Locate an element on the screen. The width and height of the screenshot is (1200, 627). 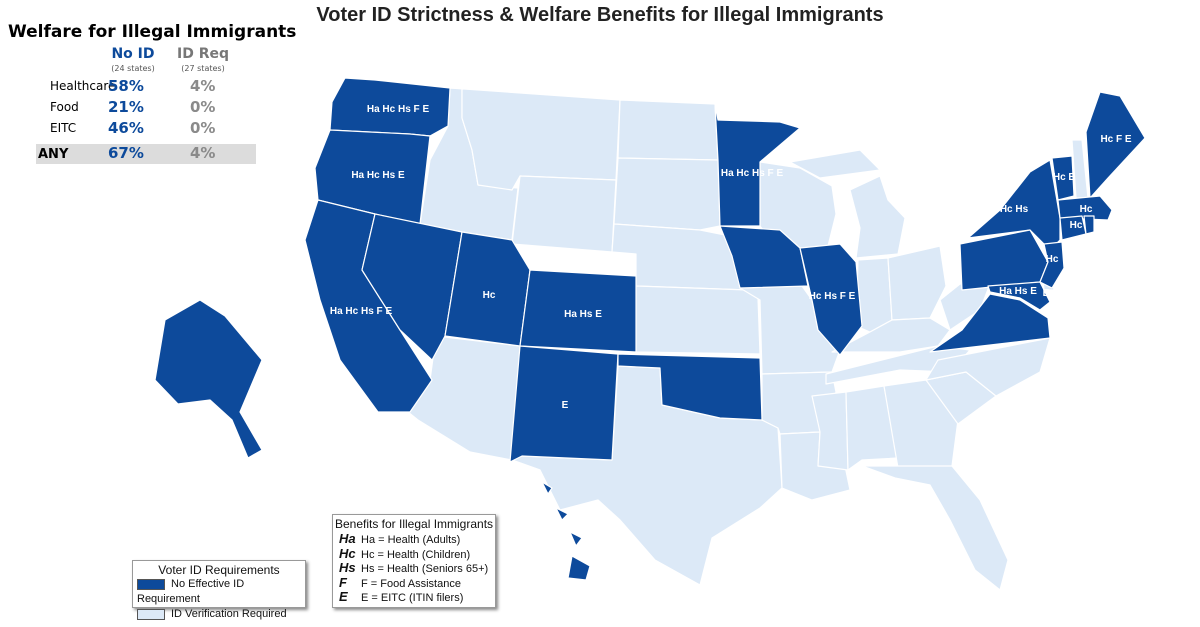
state-KY is located at coordinates (891, 335).